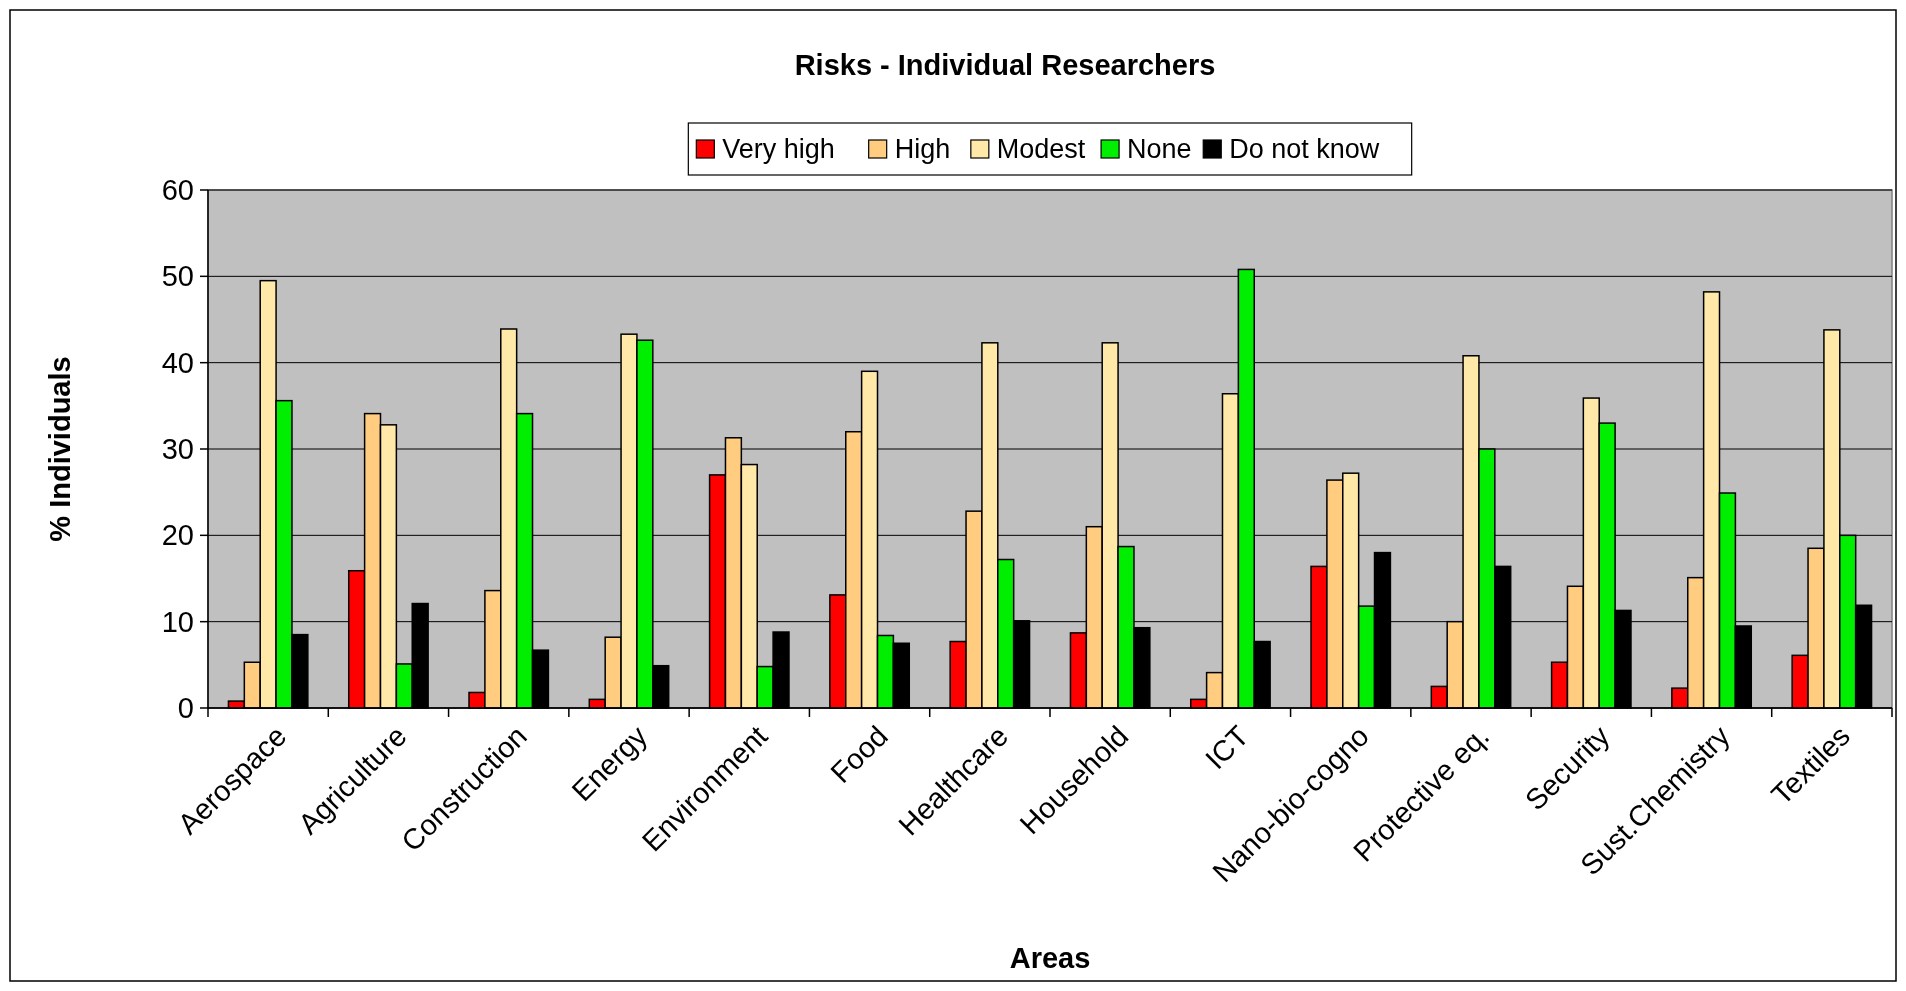 This screenshot has height=991, width=1906. I want to click on y-tick-label: 50, so click(177, 276).